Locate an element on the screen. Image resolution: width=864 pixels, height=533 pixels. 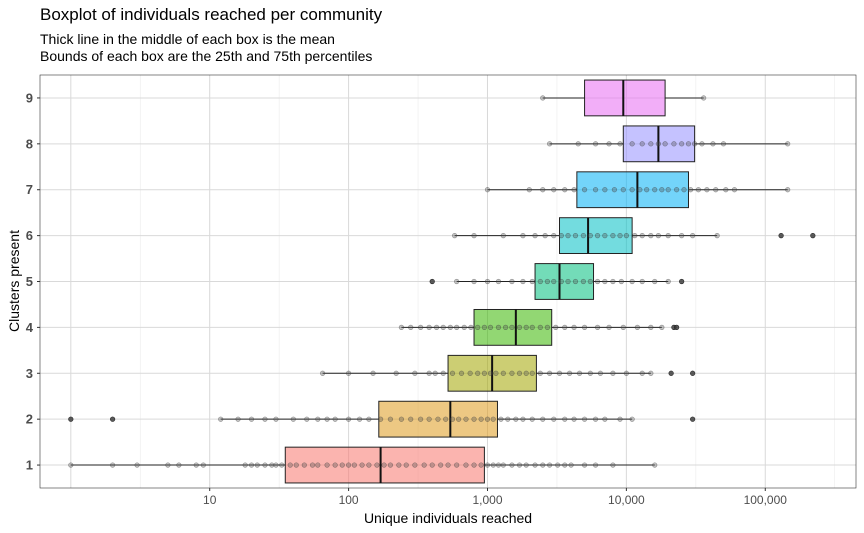
y-tick-label-7: 7 is located at coordinates (29, 189).